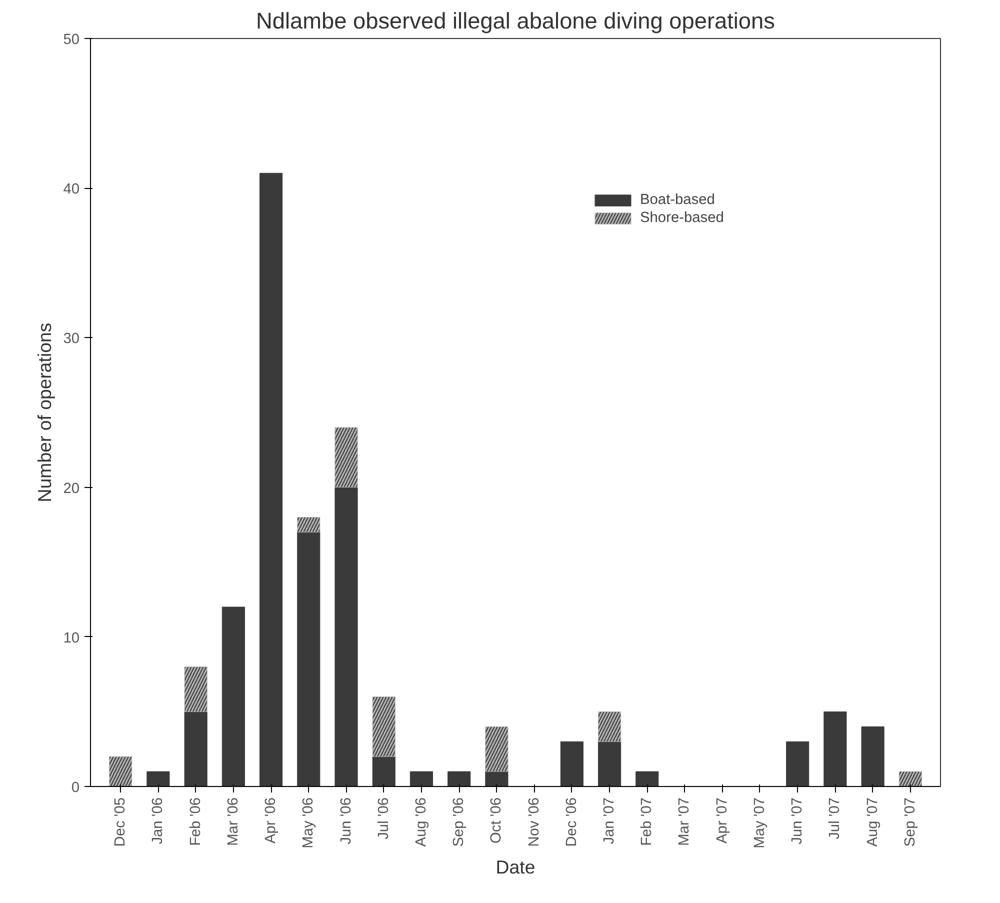 This screenshot has height=903, width=1000. Describe the element at coordinates (71, 40) in the screenshot. I see `y-tick-label: 50` at that location.